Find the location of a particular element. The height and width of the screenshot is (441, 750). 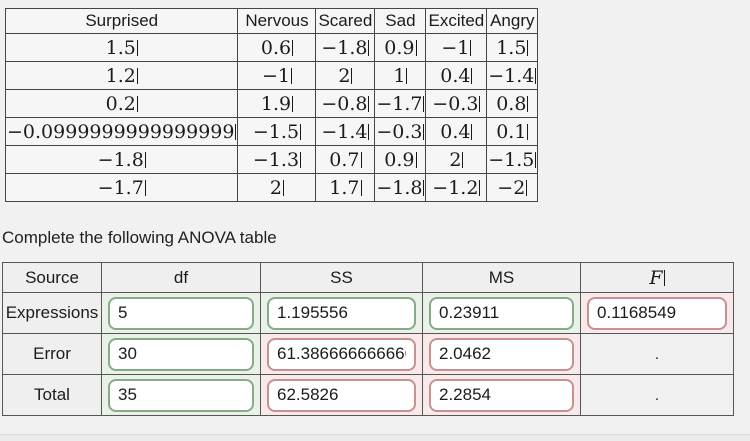

math-value-cell: 1.9 is located at coordinates (277, 103).